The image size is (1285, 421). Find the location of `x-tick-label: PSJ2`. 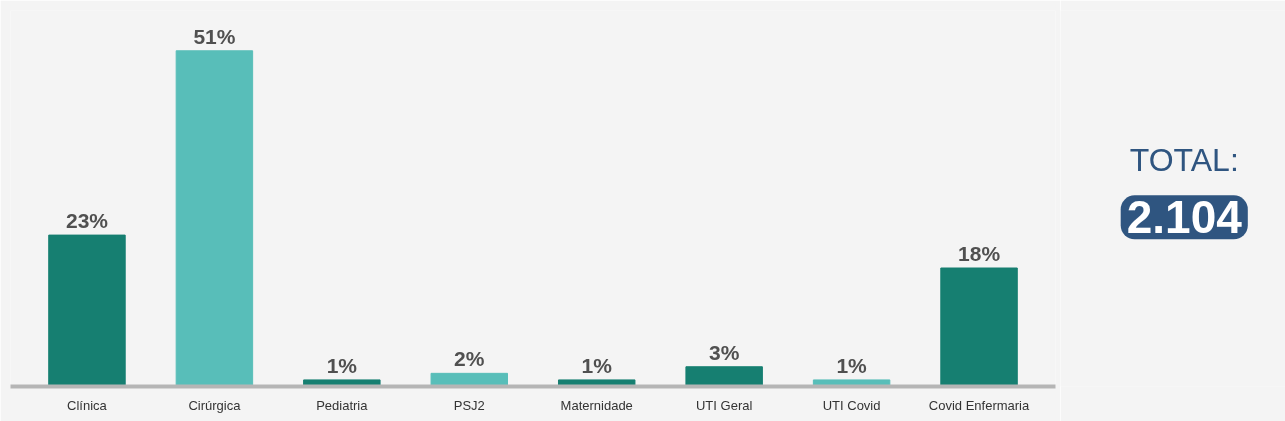

x-tick-label: PSJ2 is located at coordinates (469, 405).